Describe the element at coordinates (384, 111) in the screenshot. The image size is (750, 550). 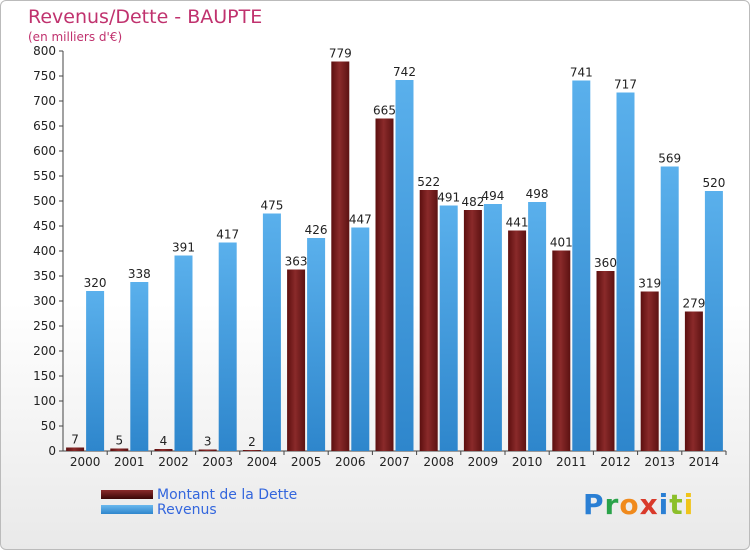
I see `data-label-dette: 665` at that location.